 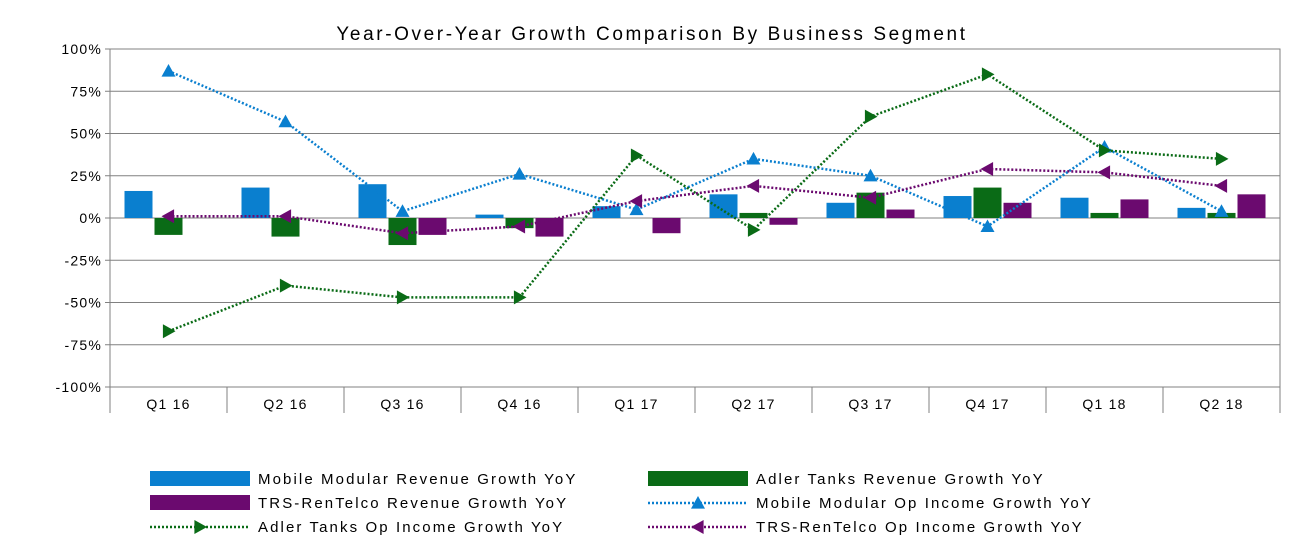 I want to click on legend-label: TRS-RenTelco Op Income Growth YoY, so click(x=920, y=527).